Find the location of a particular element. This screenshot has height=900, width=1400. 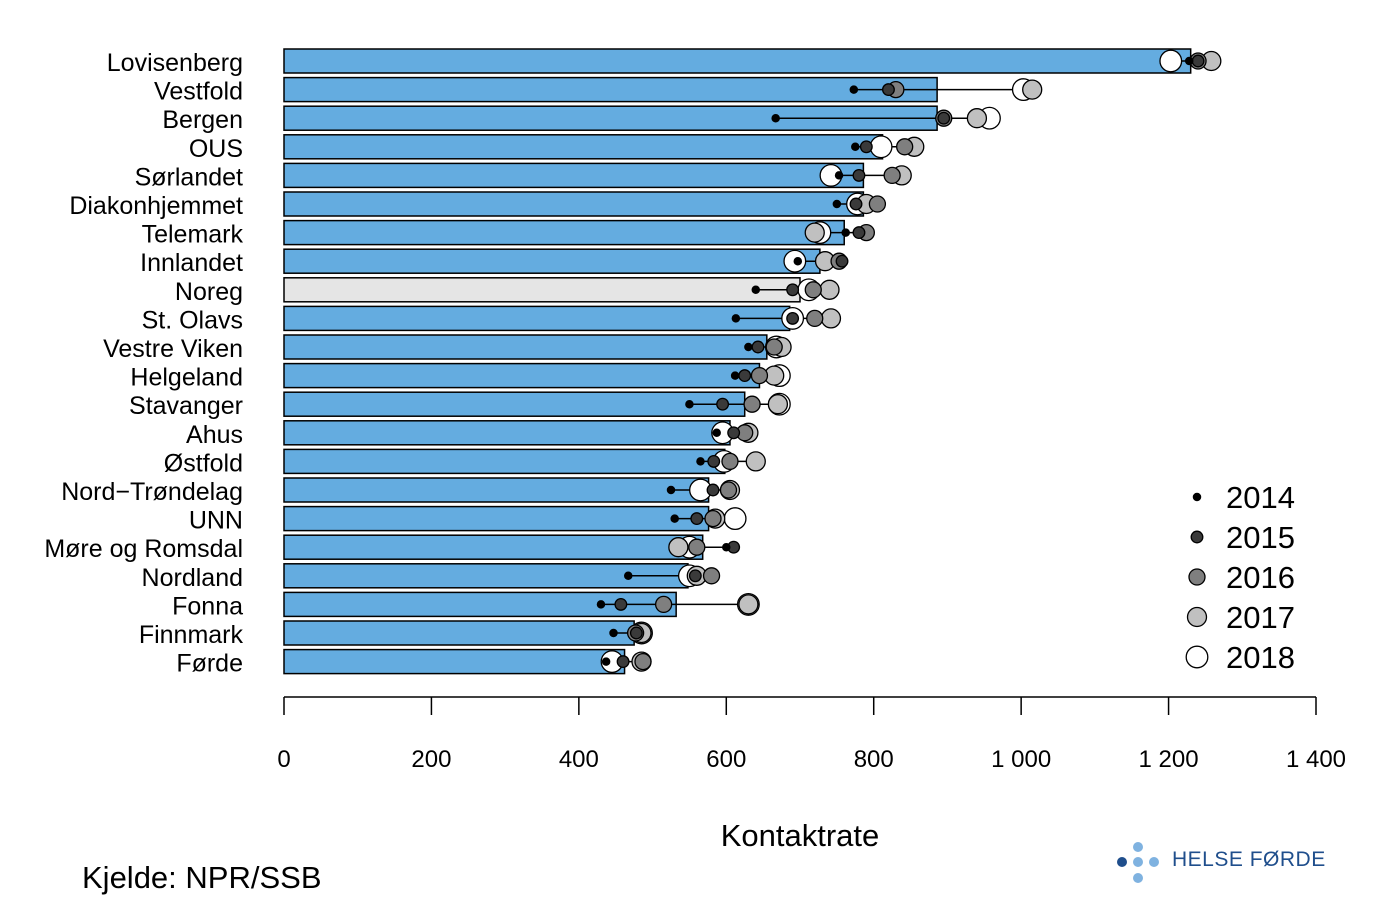

point-innlandet-2015 is located at coordinates (842, 261).